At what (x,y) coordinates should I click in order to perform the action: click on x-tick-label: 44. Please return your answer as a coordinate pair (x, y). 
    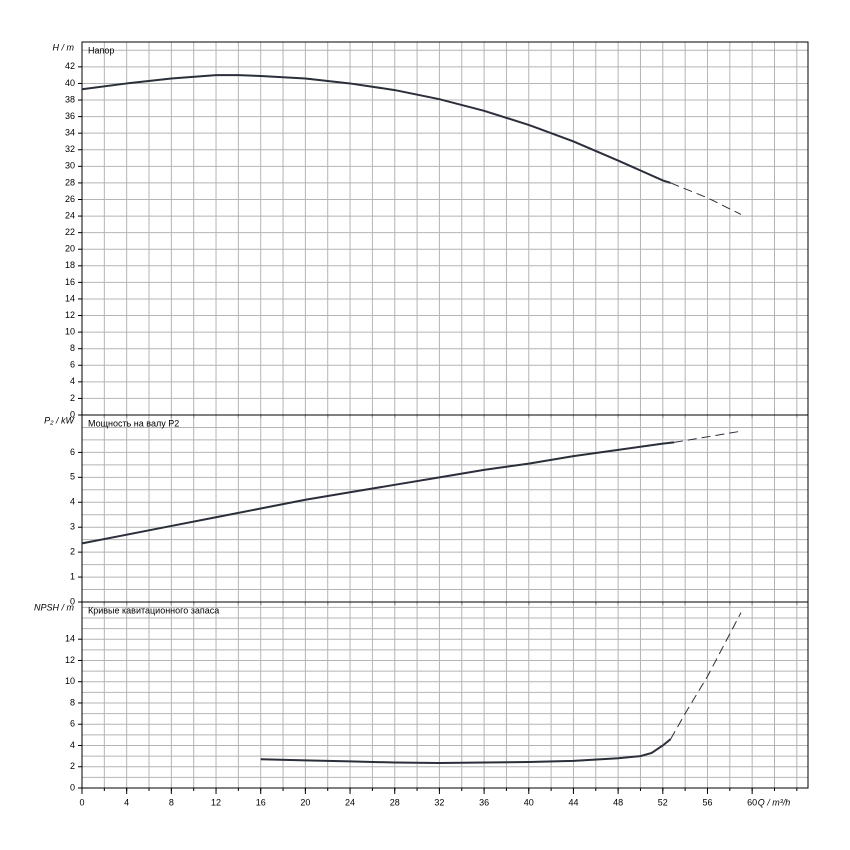
    Looking at the image, I should click on (573, 802).